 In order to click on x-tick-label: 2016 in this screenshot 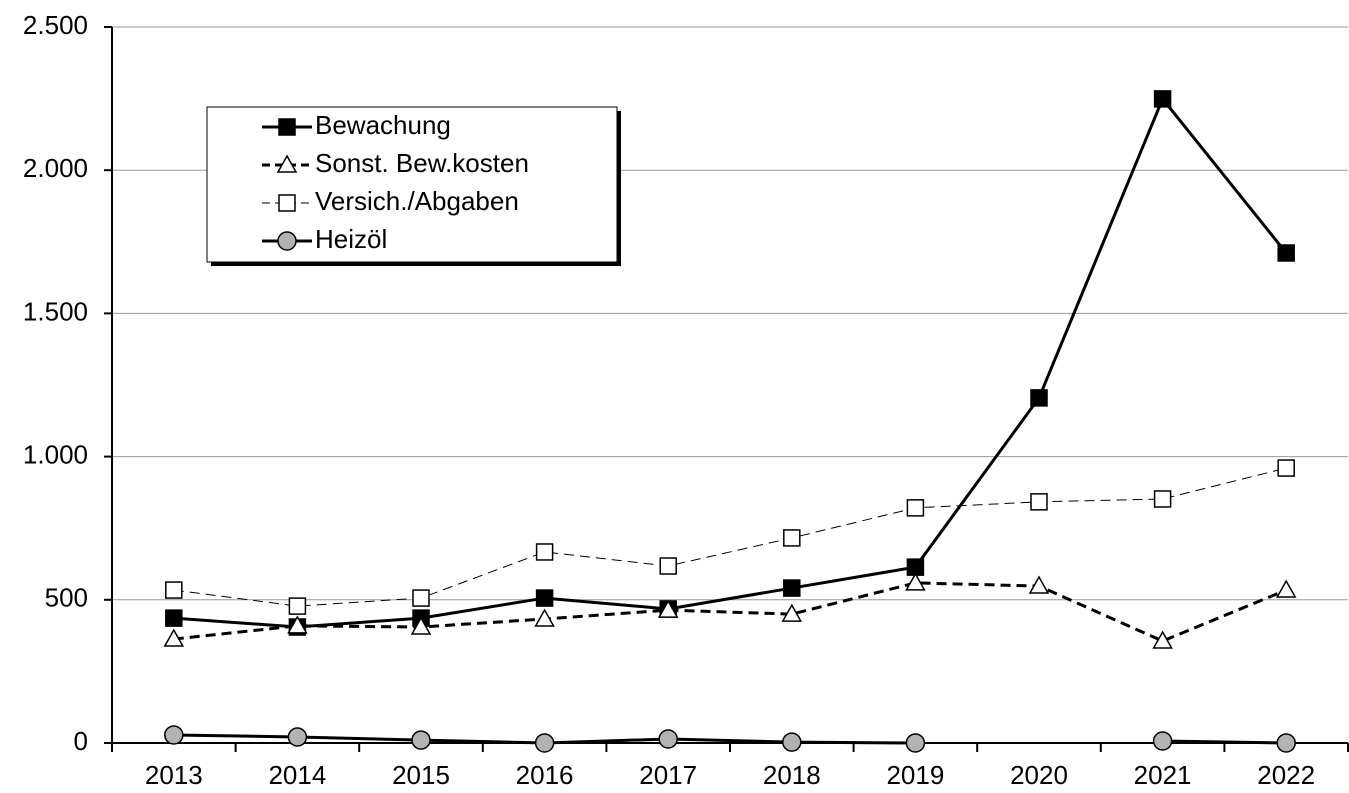, I will do `click(545, 775)`.